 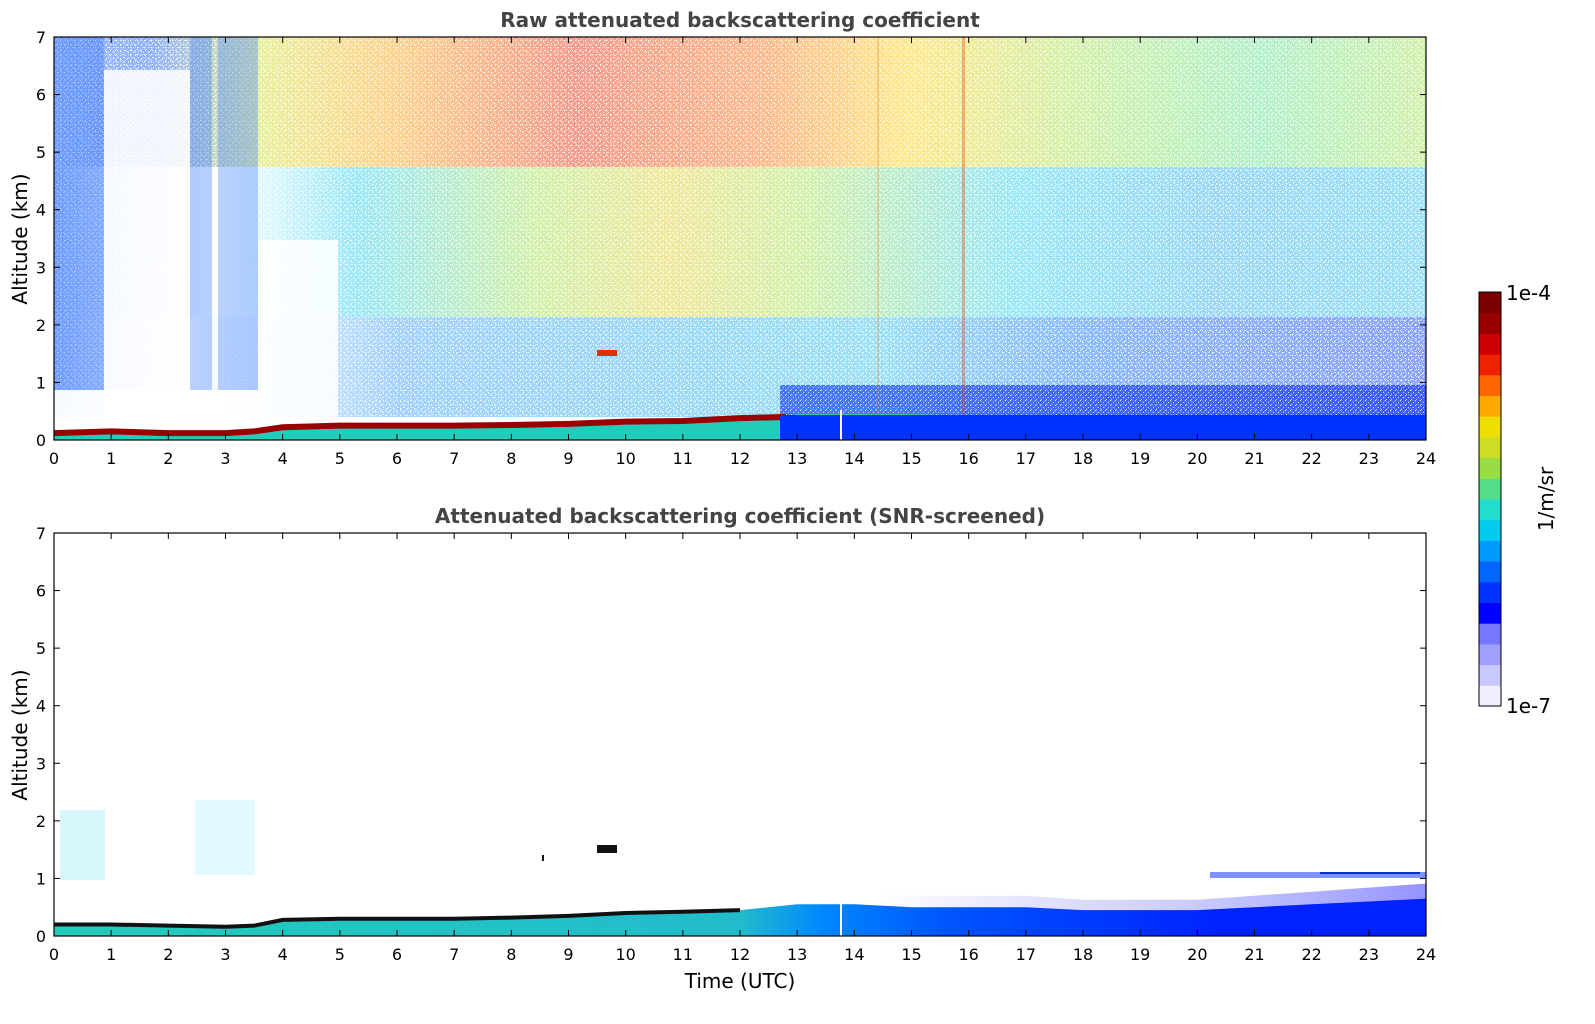 I want to click on colorbar-max-label: 1e-4, so click(x=1528, y=293).